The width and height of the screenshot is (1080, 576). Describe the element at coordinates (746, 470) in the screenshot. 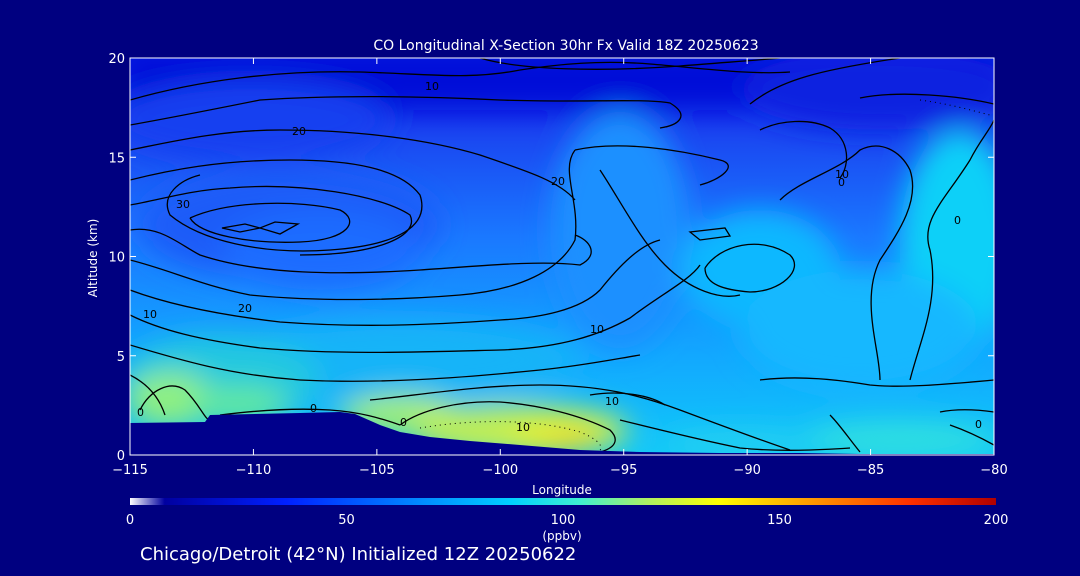

I see `x-tick-label: −90` at that location.